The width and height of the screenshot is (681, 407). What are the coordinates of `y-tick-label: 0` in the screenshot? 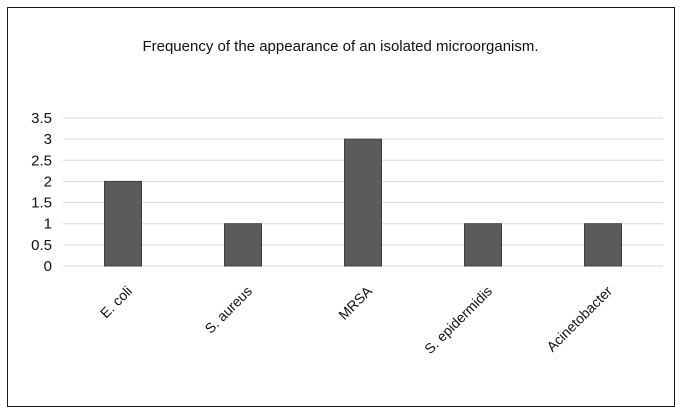 It's located at (48, 266).